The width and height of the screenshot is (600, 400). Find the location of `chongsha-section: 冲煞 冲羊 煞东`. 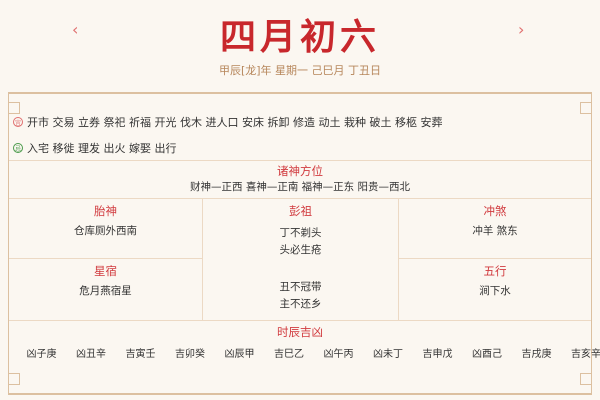

chongsha-section: 冲煞 冲羊 煞东 is located at coordinates (495, 228).